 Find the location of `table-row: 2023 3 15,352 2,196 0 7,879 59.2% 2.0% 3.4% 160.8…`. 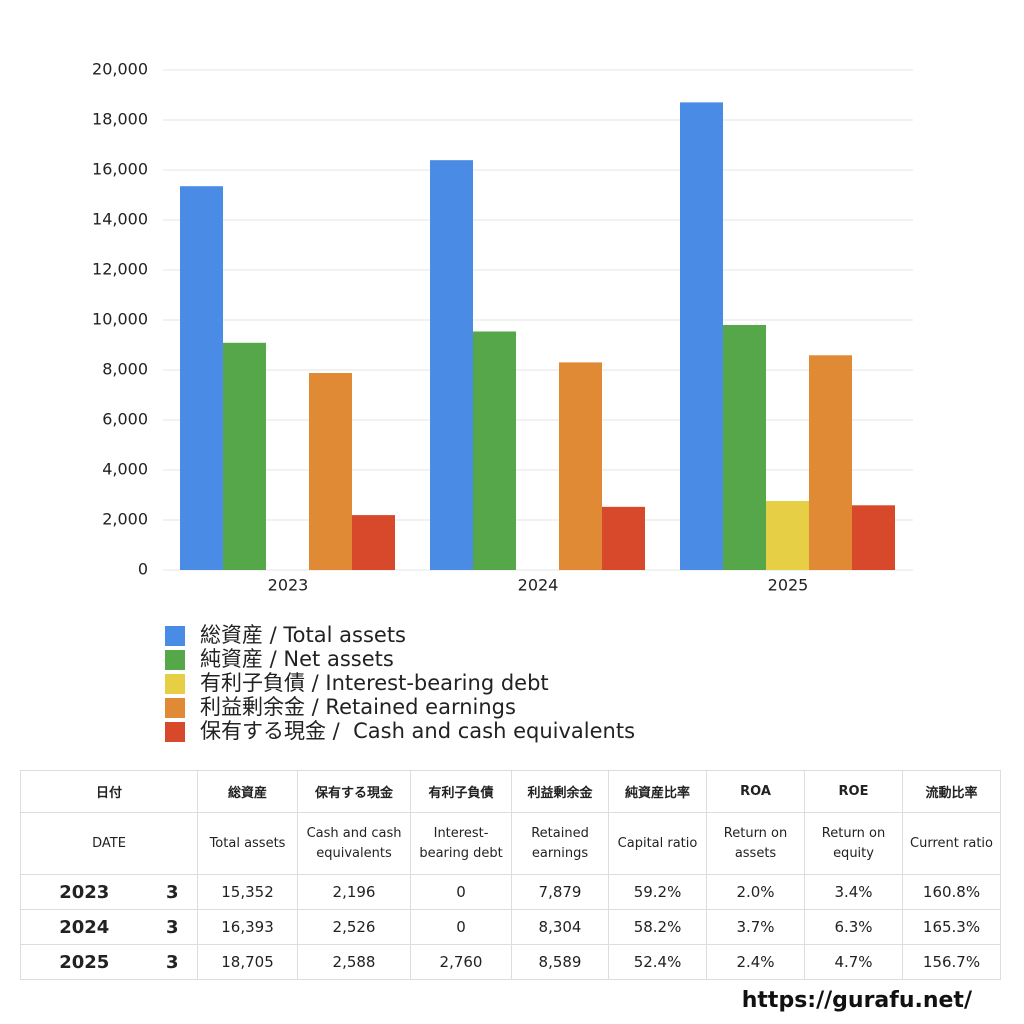

table-row: 2023 3 15,352 2,196 0 7,879 59.2% 2.0% 3.4% 160.8… is located at coordinates (511, 892).